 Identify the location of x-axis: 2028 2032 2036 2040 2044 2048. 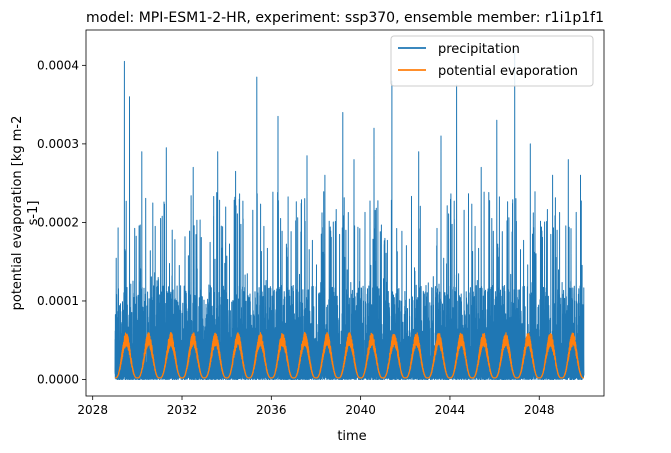
(316, 406).